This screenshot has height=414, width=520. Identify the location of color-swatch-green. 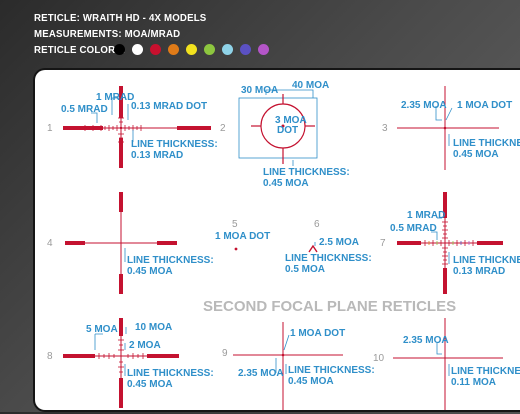
(209, 49).